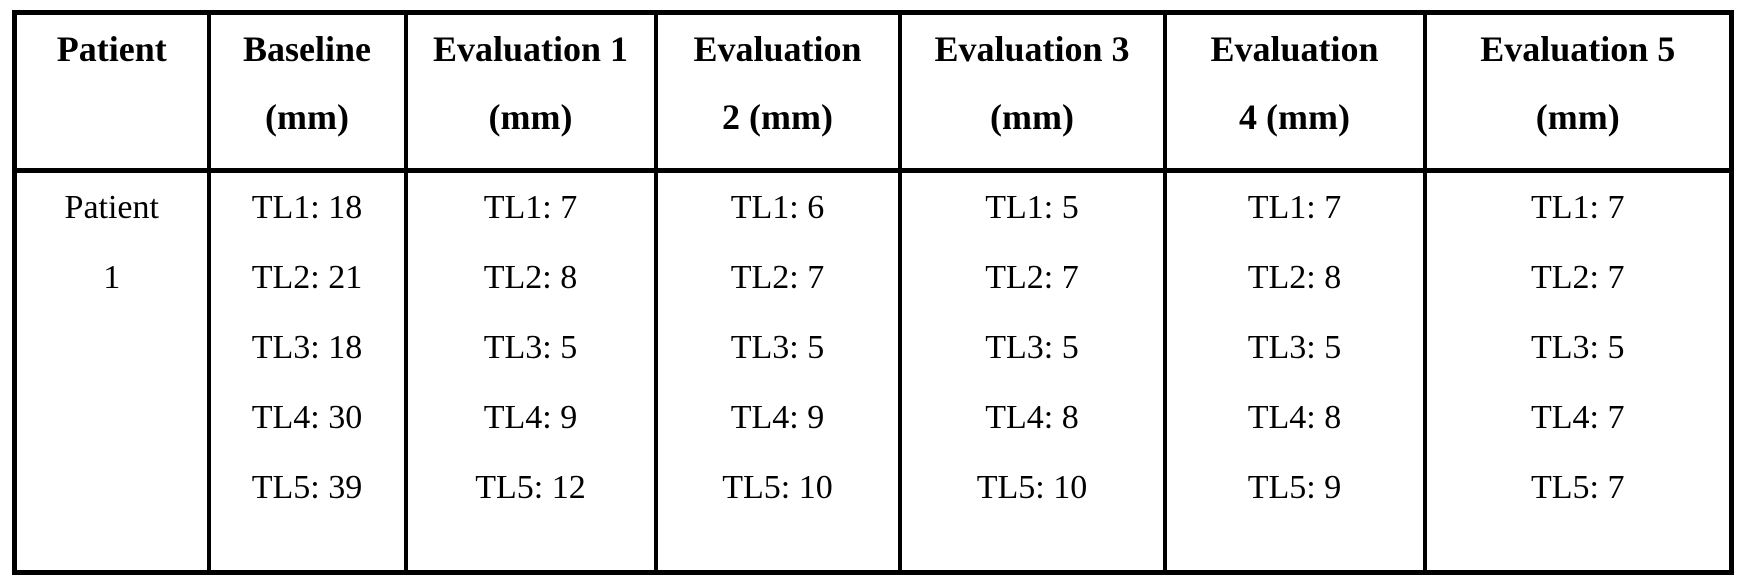 The image size is (1742, 585). Describe the element at coordinates (112, 277) in the screenshot. I see `patient-number: 1` at that location.